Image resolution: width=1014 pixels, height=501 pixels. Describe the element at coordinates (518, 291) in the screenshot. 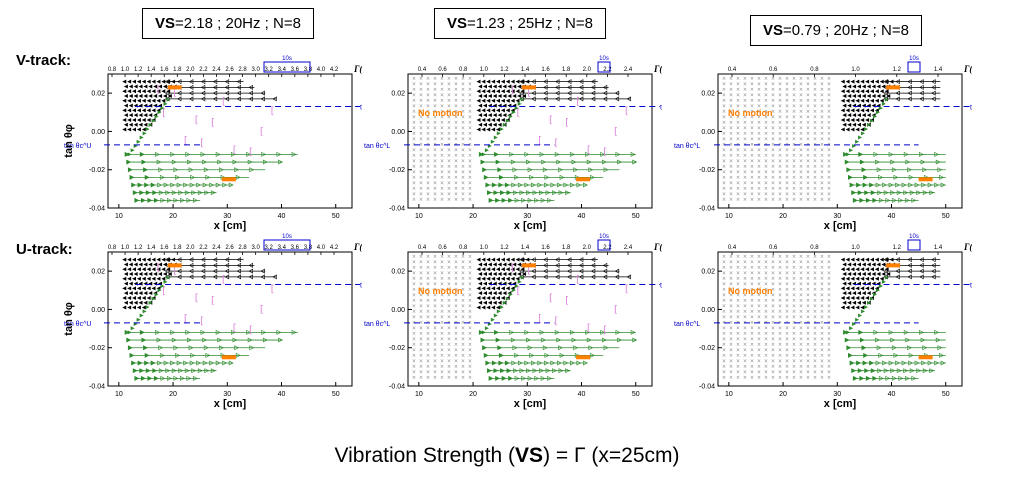

I see `track-mark-pink: [` at that location.